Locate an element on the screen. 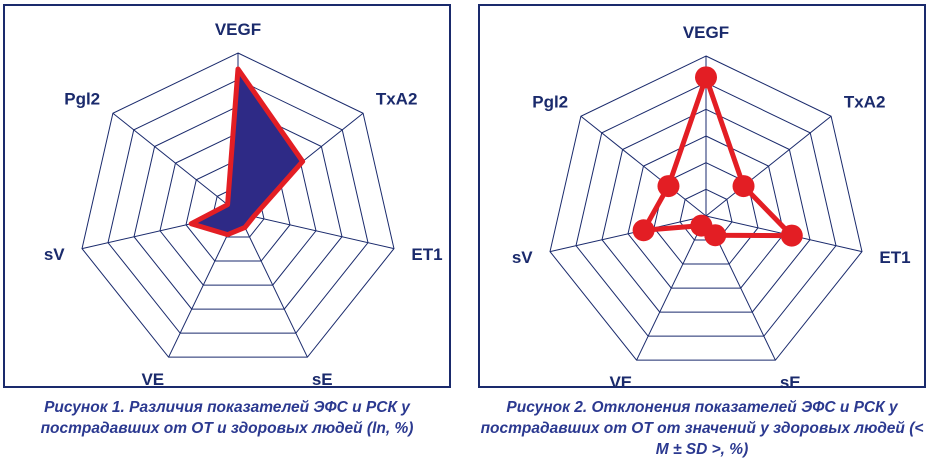 The width and height of the screenshot is (929, 463). axis-spoke-sv is located at coordinates (628, 234).